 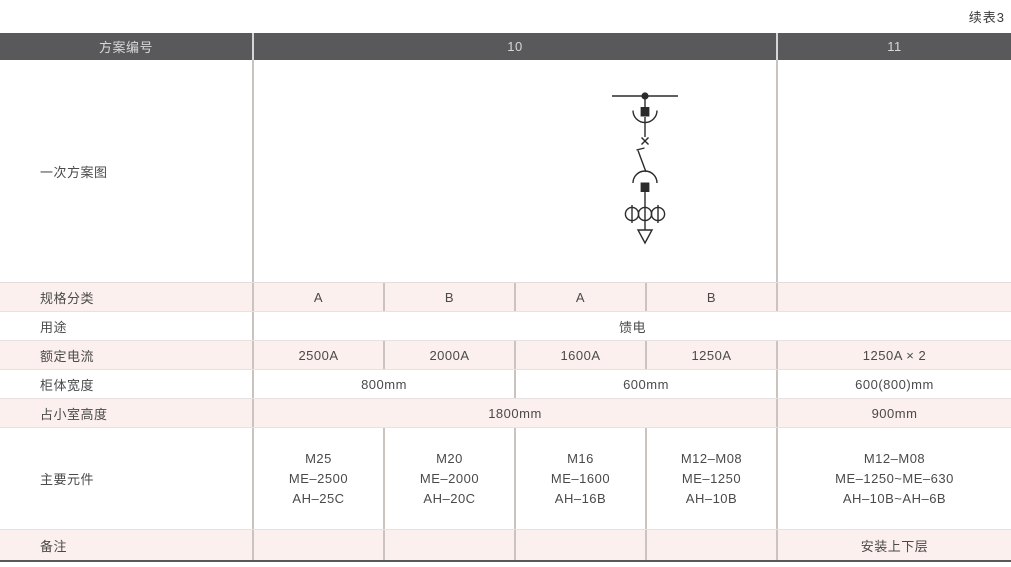 I want to click on spec-class-label: 规格分类, so click(x=67, y=298).